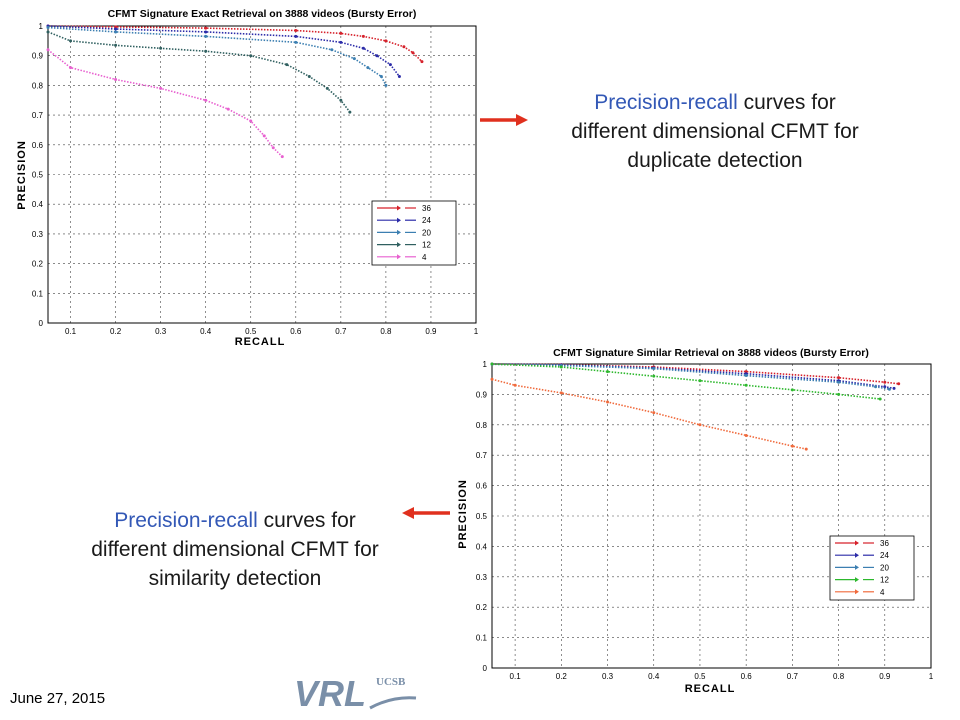  Describe the element at coordinates (884, 543) in the screenshot. I see `legend-entry-36: 36` at that location.